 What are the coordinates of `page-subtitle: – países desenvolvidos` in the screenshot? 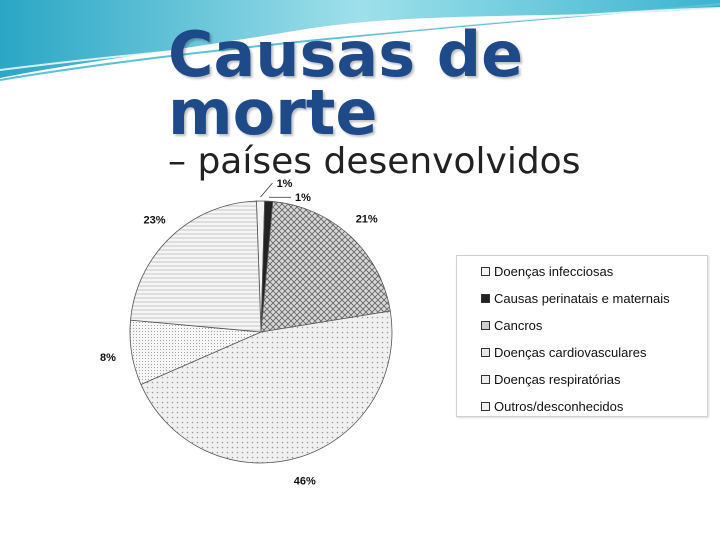 It's located at (374, 161).